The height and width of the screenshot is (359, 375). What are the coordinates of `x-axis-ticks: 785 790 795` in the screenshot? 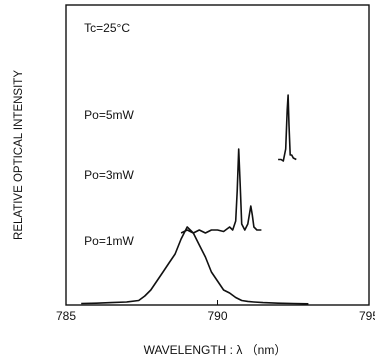 It's located at (215, 311).